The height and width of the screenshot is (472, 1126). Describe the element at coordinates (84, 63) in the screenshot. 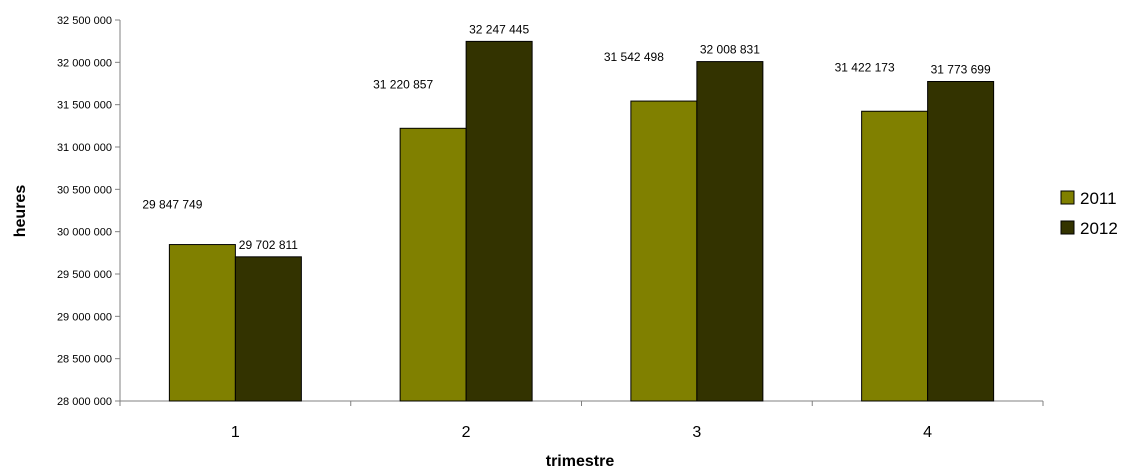

I see `y-tick-label: 32 000 000` at that location.